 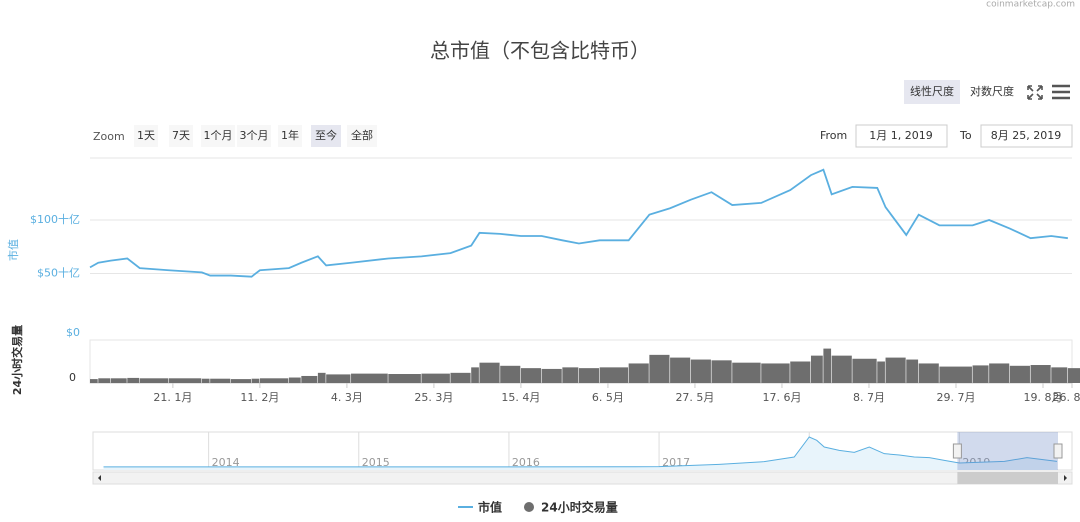 What do you see at coordinates (781, 397) in the screenshot?
I see `x-tick-label: 17. 6月` at bounding box center [781, 397].